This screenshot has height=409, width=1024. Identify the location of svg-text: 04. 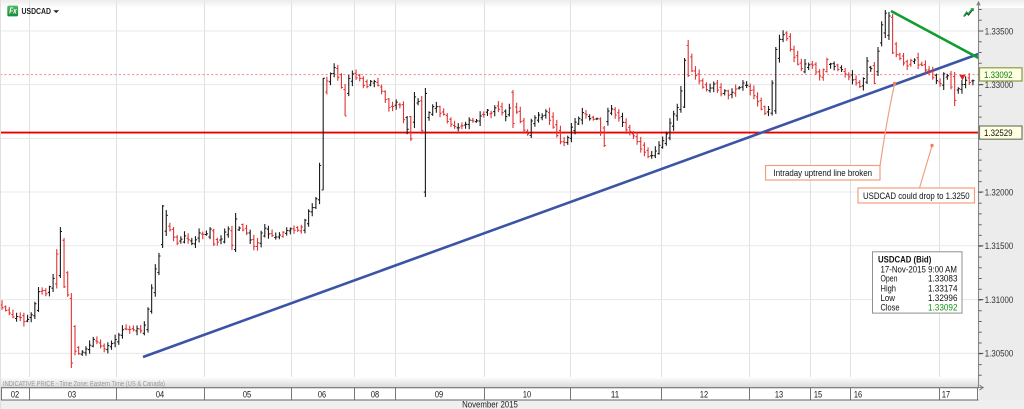
(160, 394).